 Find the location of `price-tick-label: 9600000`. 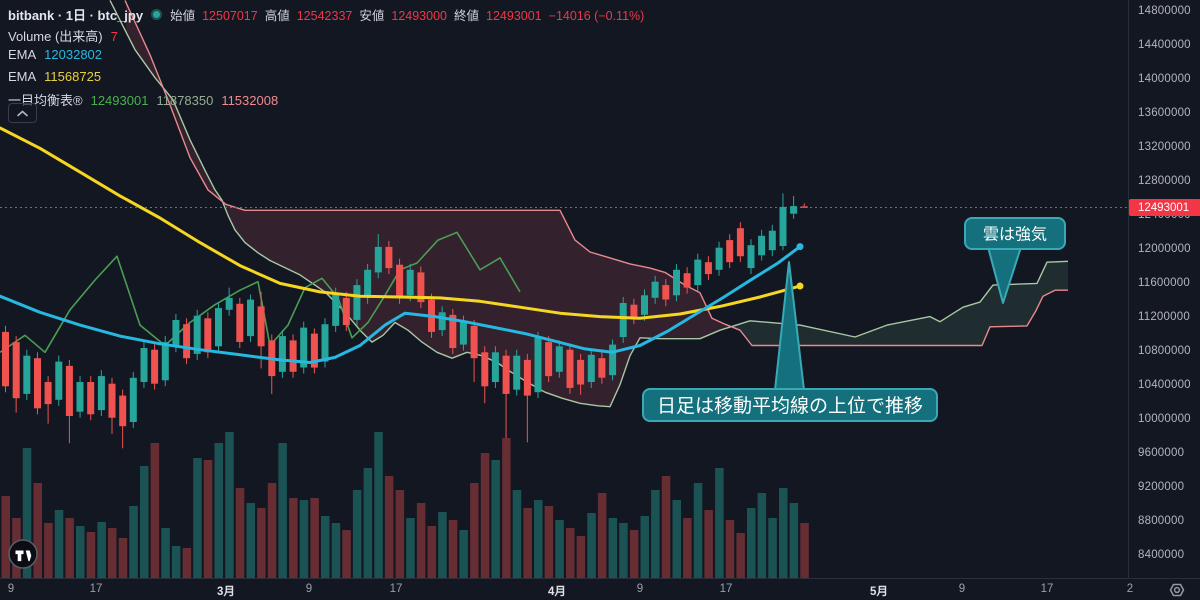

price-tick-label: 9600000 is located at coordinates (1161, 452).